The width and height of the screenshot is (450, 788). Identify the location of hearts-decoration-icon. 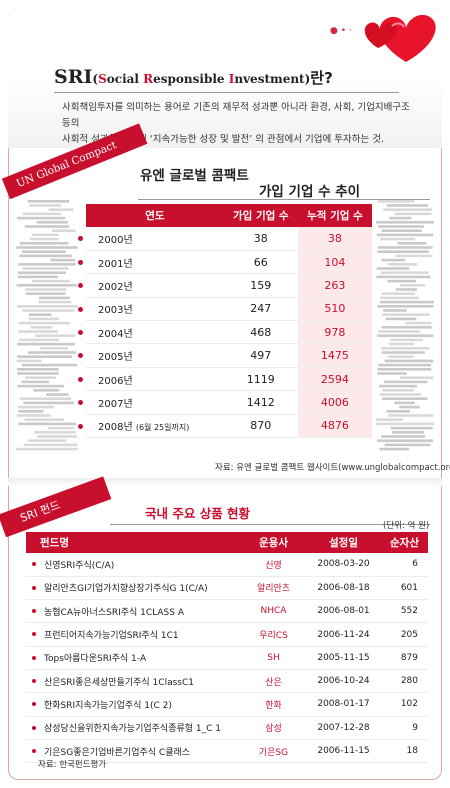
(400, 38).